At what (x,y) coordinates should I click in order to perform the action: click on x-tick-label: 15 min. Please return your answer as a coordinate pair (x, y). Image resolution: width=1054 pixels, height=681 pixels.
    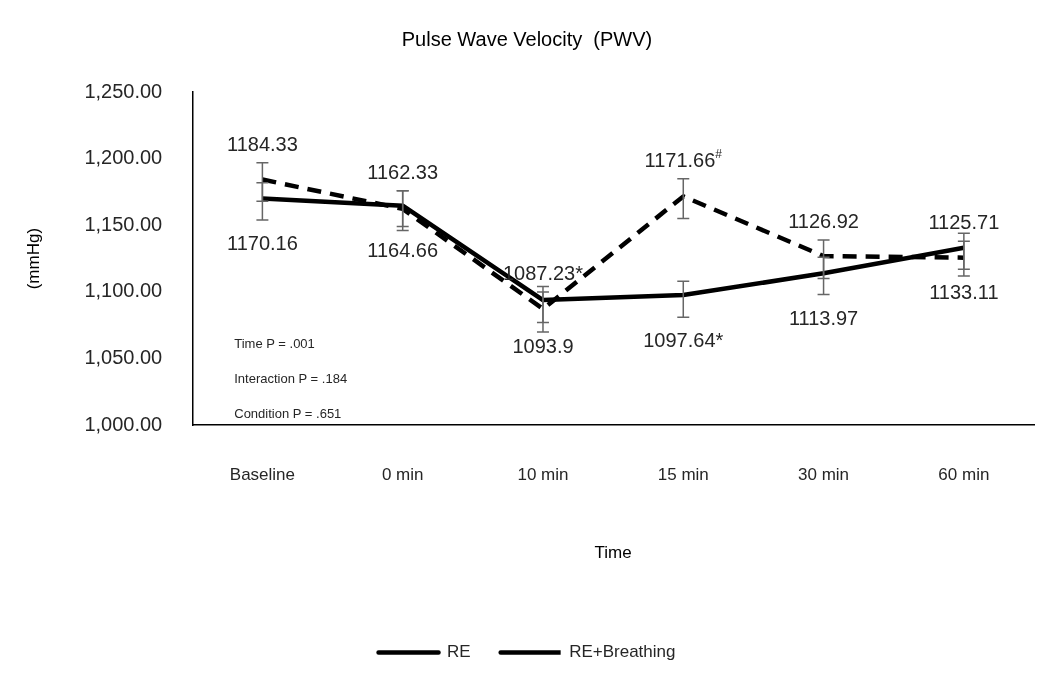
    Looking at the image, I should click on (683, 475).